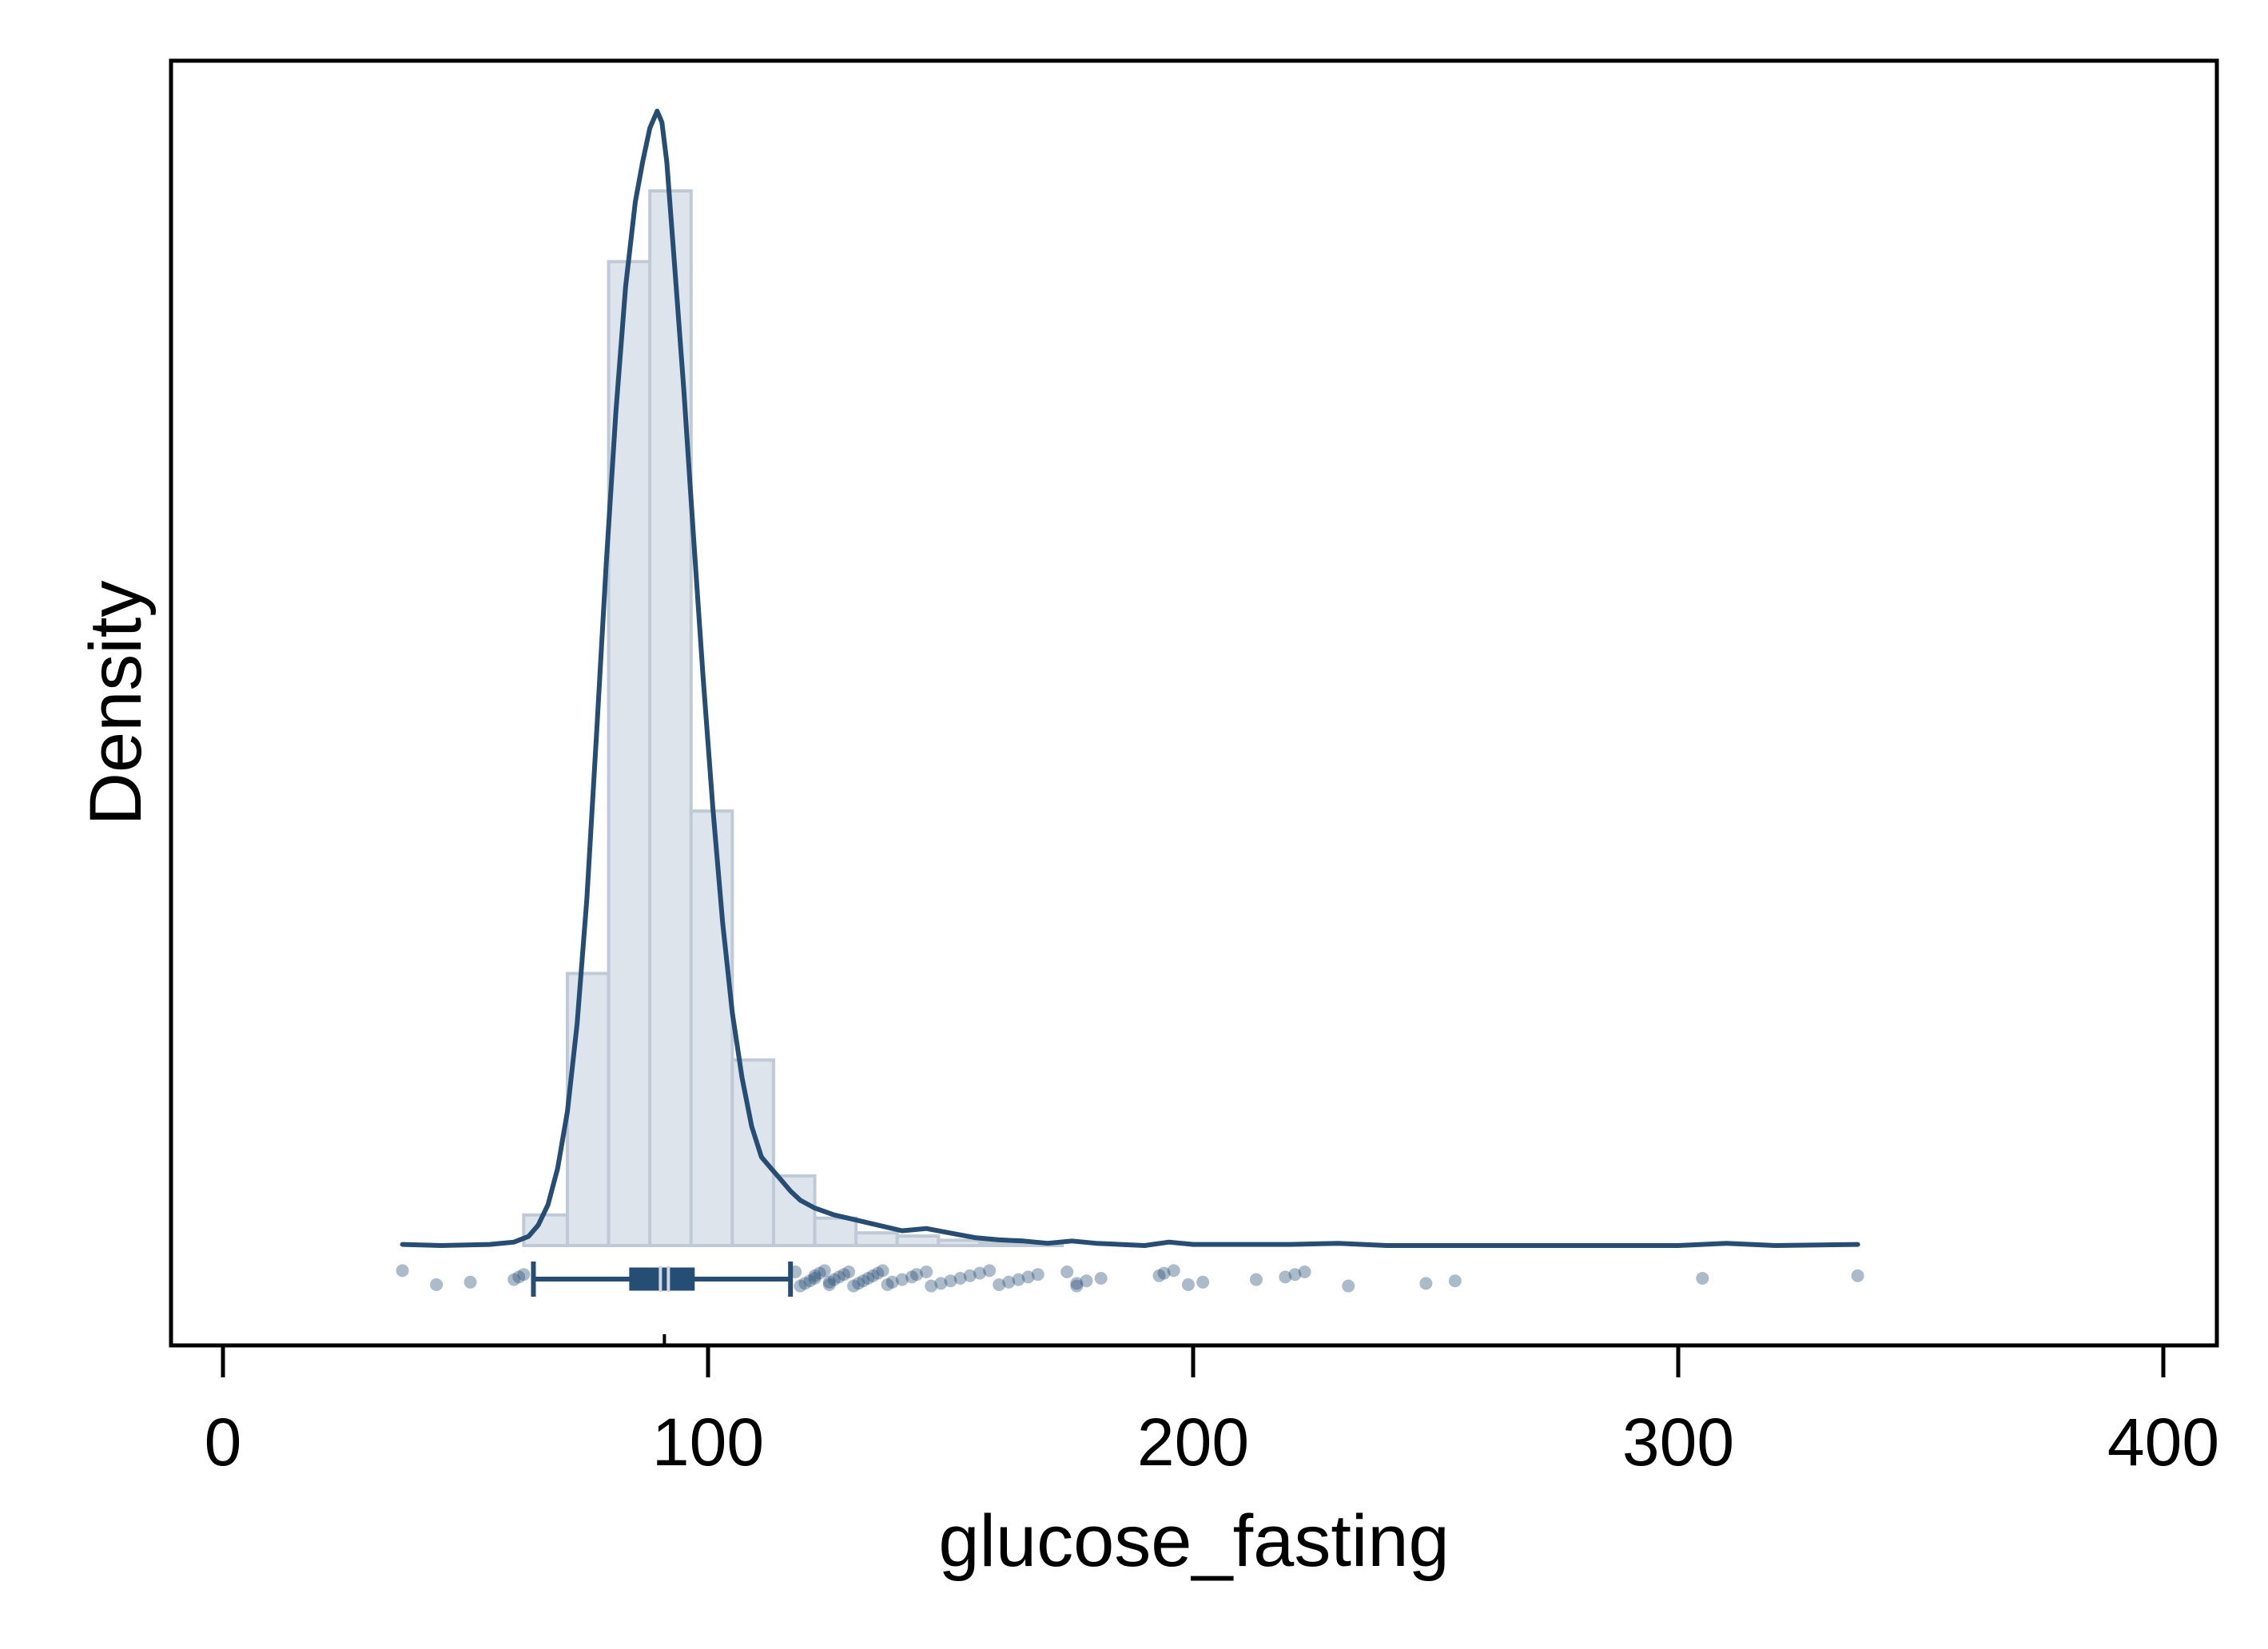 This screenshot has width=2268, height=1649. What do you see at coordinates (1130, 1278) in the screenshot?
I see `observation-points` at bounding box center [1130, 1278].